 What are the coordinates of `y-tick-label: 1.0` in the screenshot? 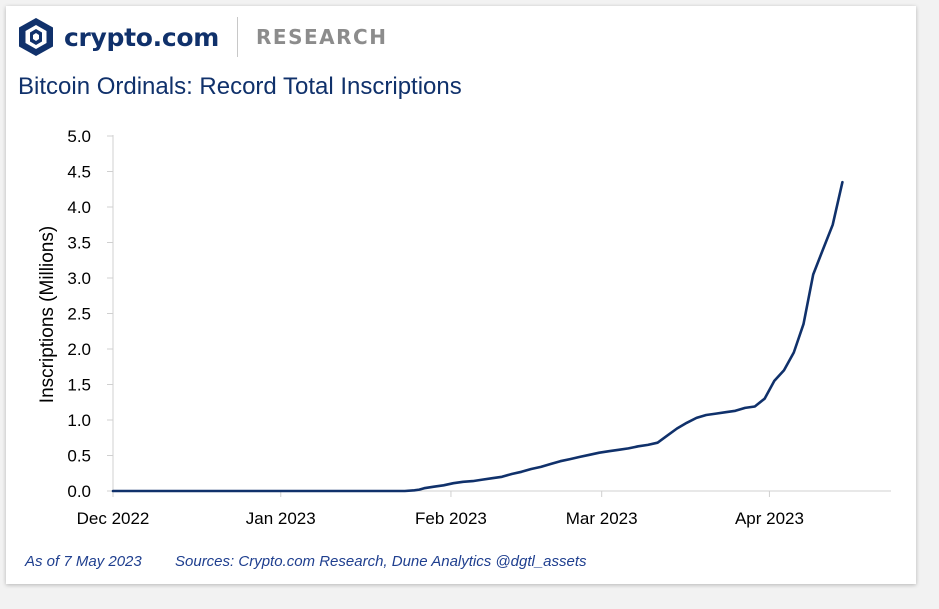 It's located at (79, 420).